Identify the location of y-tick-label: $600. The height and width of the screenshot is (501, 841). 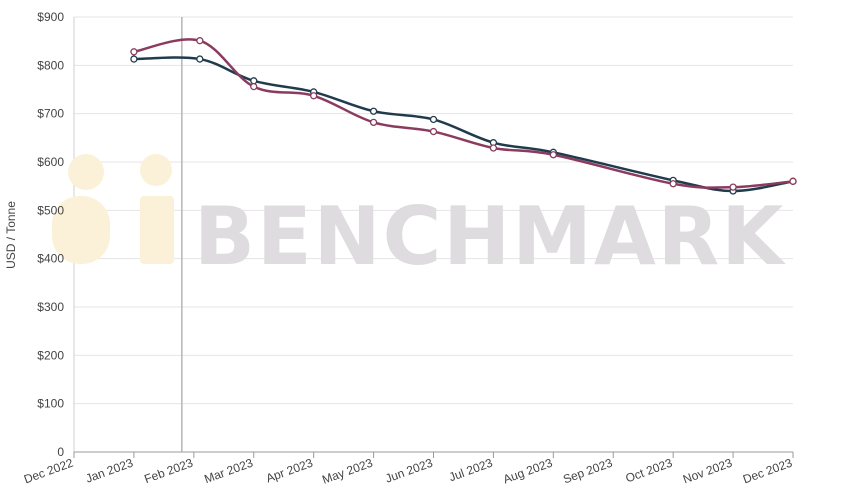
(50, 162).